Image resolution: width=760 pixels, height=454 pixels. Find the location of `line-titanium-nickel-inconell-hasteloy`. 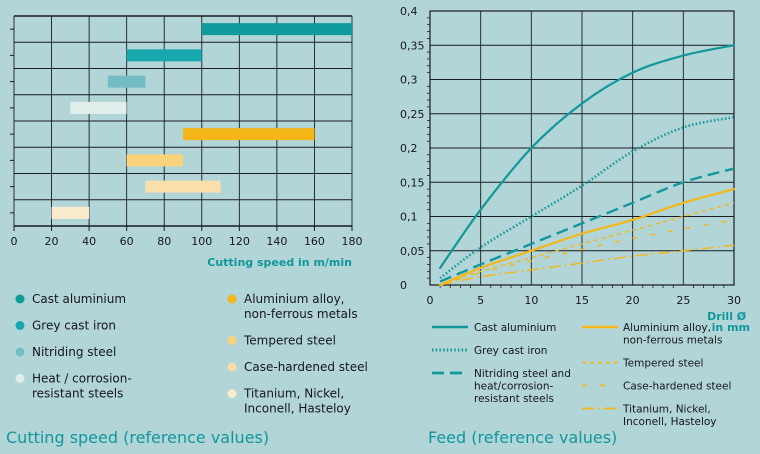

line-titanium-nickel-inconell-hasteloy is located at coordinates (587, 265).